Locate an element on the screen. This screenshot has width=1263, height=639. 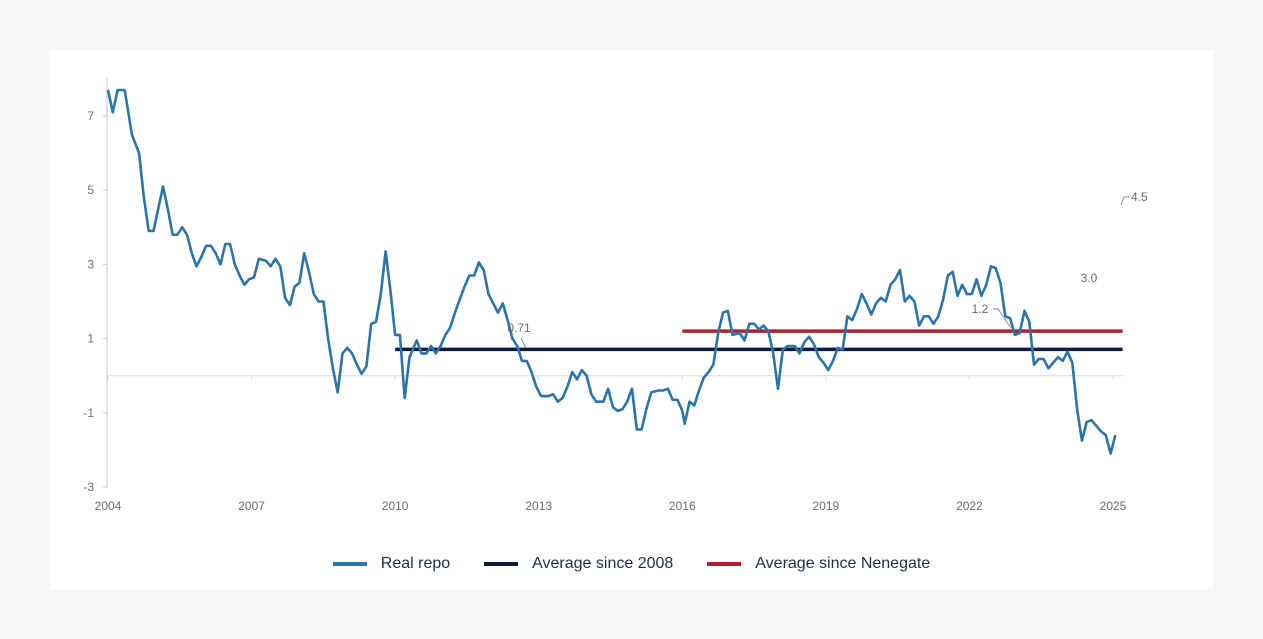
legend-item-average-since-nenegate: Average since Nenegate is located at coordinates (818, 564).